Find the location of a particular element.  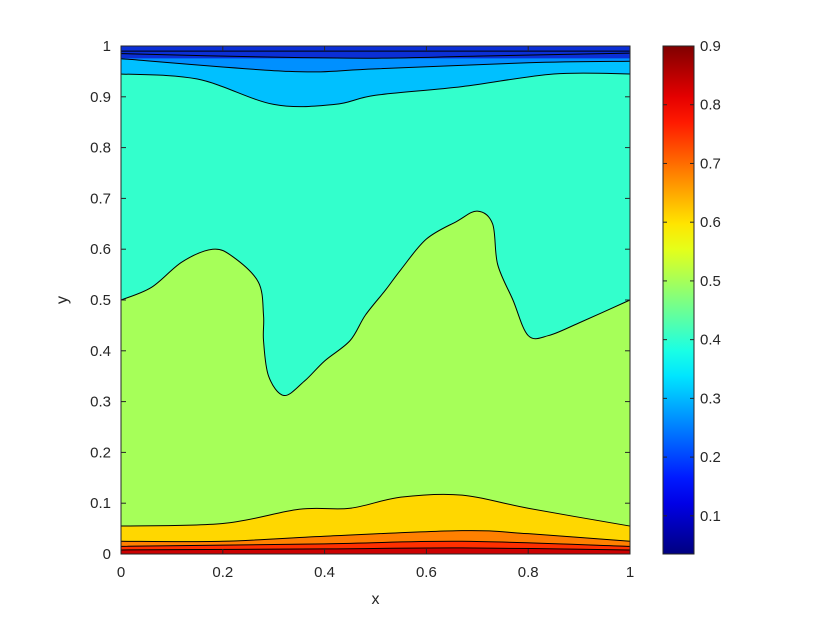

colorbar-tick-label: 0.2 is located at coordinates (710, 457).